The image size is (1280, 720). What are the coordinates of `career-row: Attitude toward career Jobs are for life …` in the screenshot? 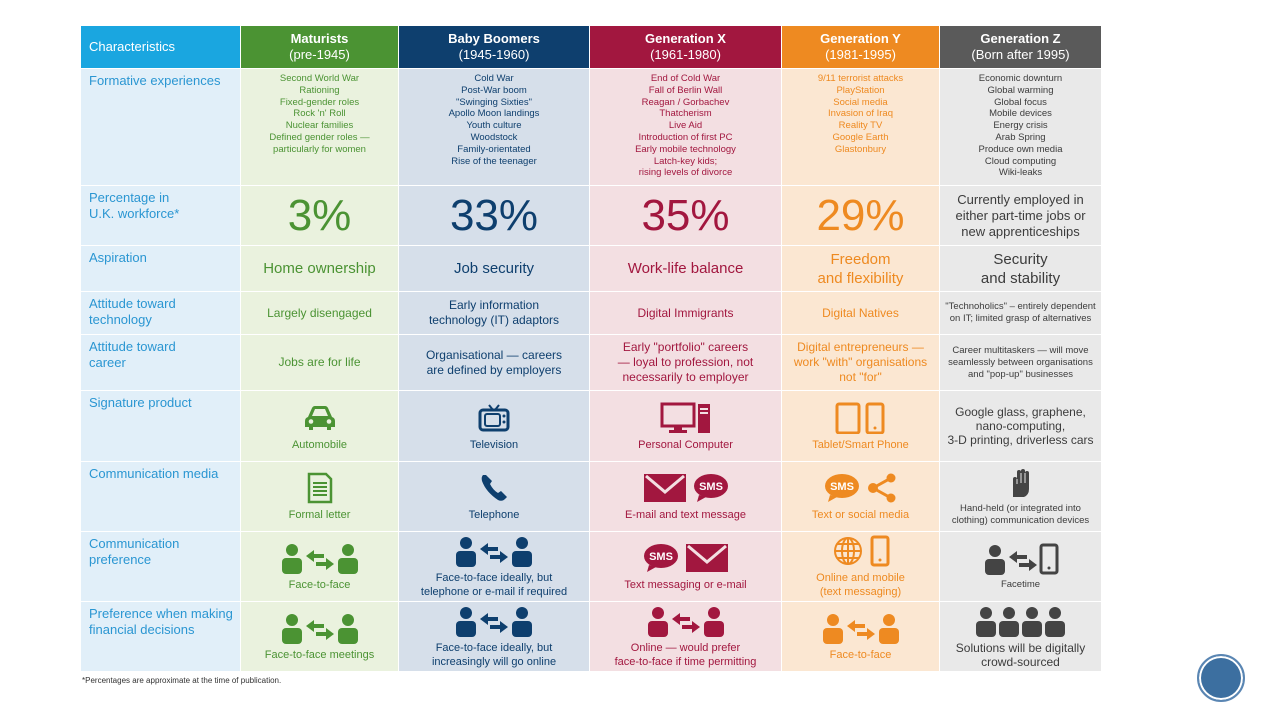 It's located at (591, 362).